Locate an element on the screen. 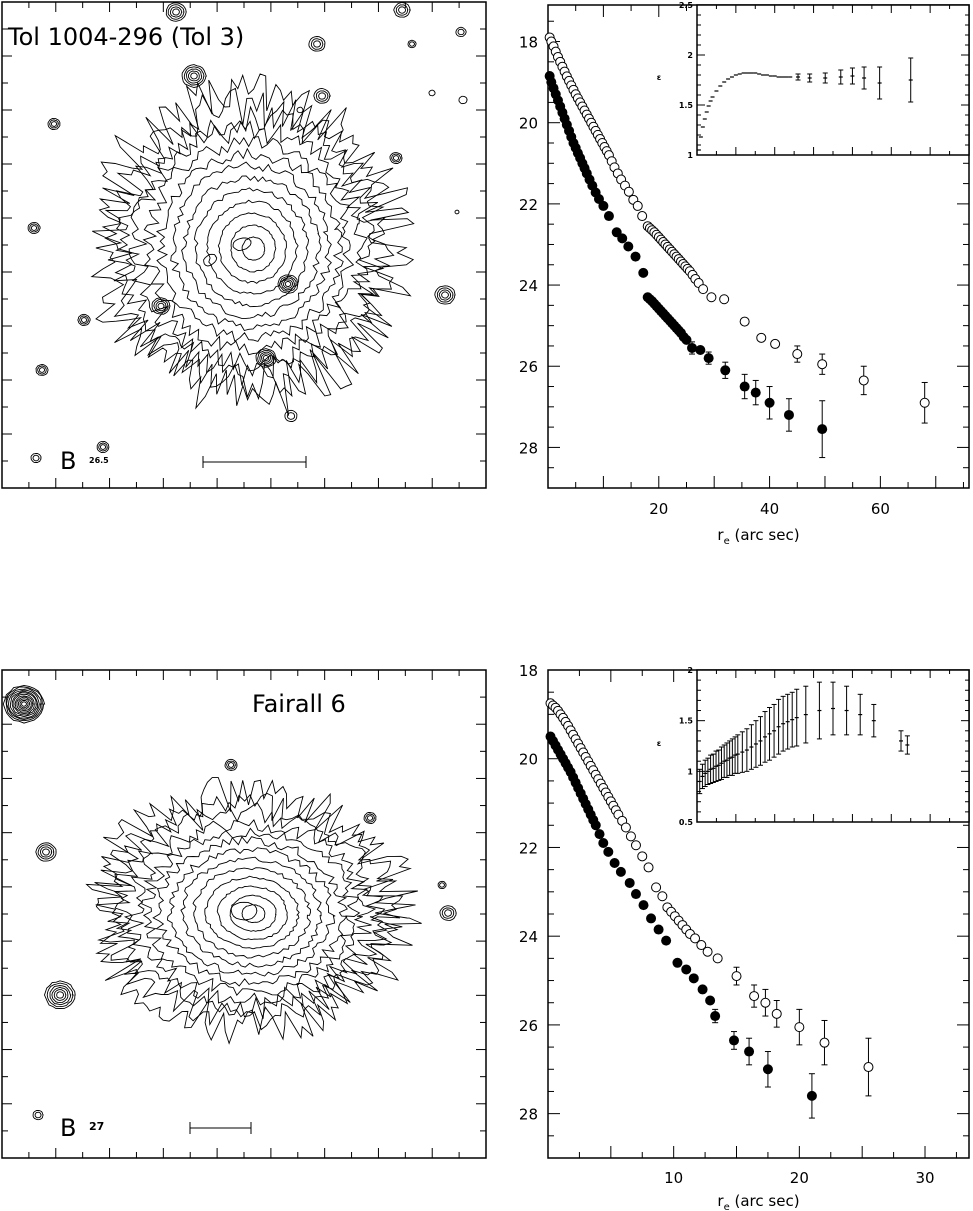 The height and width of the screenshot is (1211, 973). series-open-circle is located at coordinates (737, 228).